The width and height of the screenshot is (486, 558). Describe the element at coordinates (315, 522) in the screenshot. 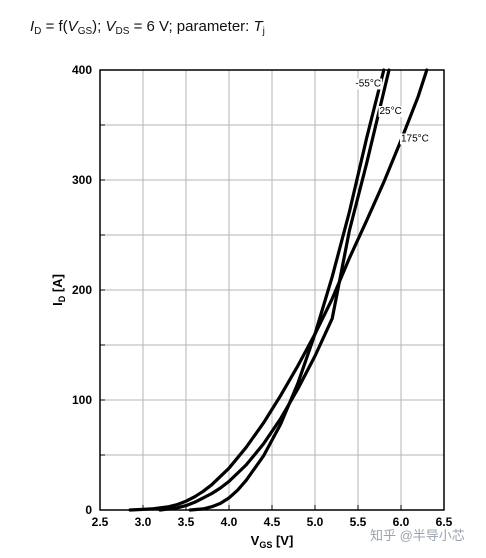

I see `x-tick-label: 5.0` at that location.